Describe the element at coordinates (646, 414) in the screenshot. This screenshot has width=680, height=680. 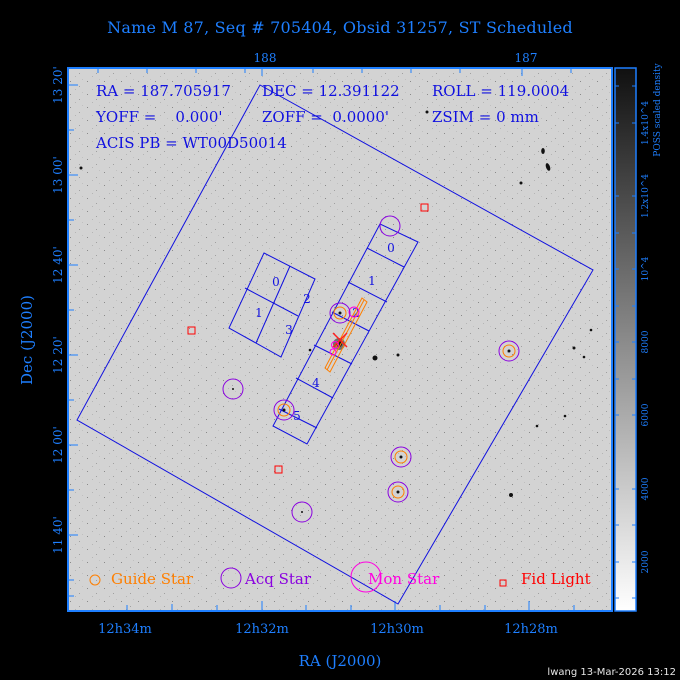
I see `svg-text: 6000` at that location.